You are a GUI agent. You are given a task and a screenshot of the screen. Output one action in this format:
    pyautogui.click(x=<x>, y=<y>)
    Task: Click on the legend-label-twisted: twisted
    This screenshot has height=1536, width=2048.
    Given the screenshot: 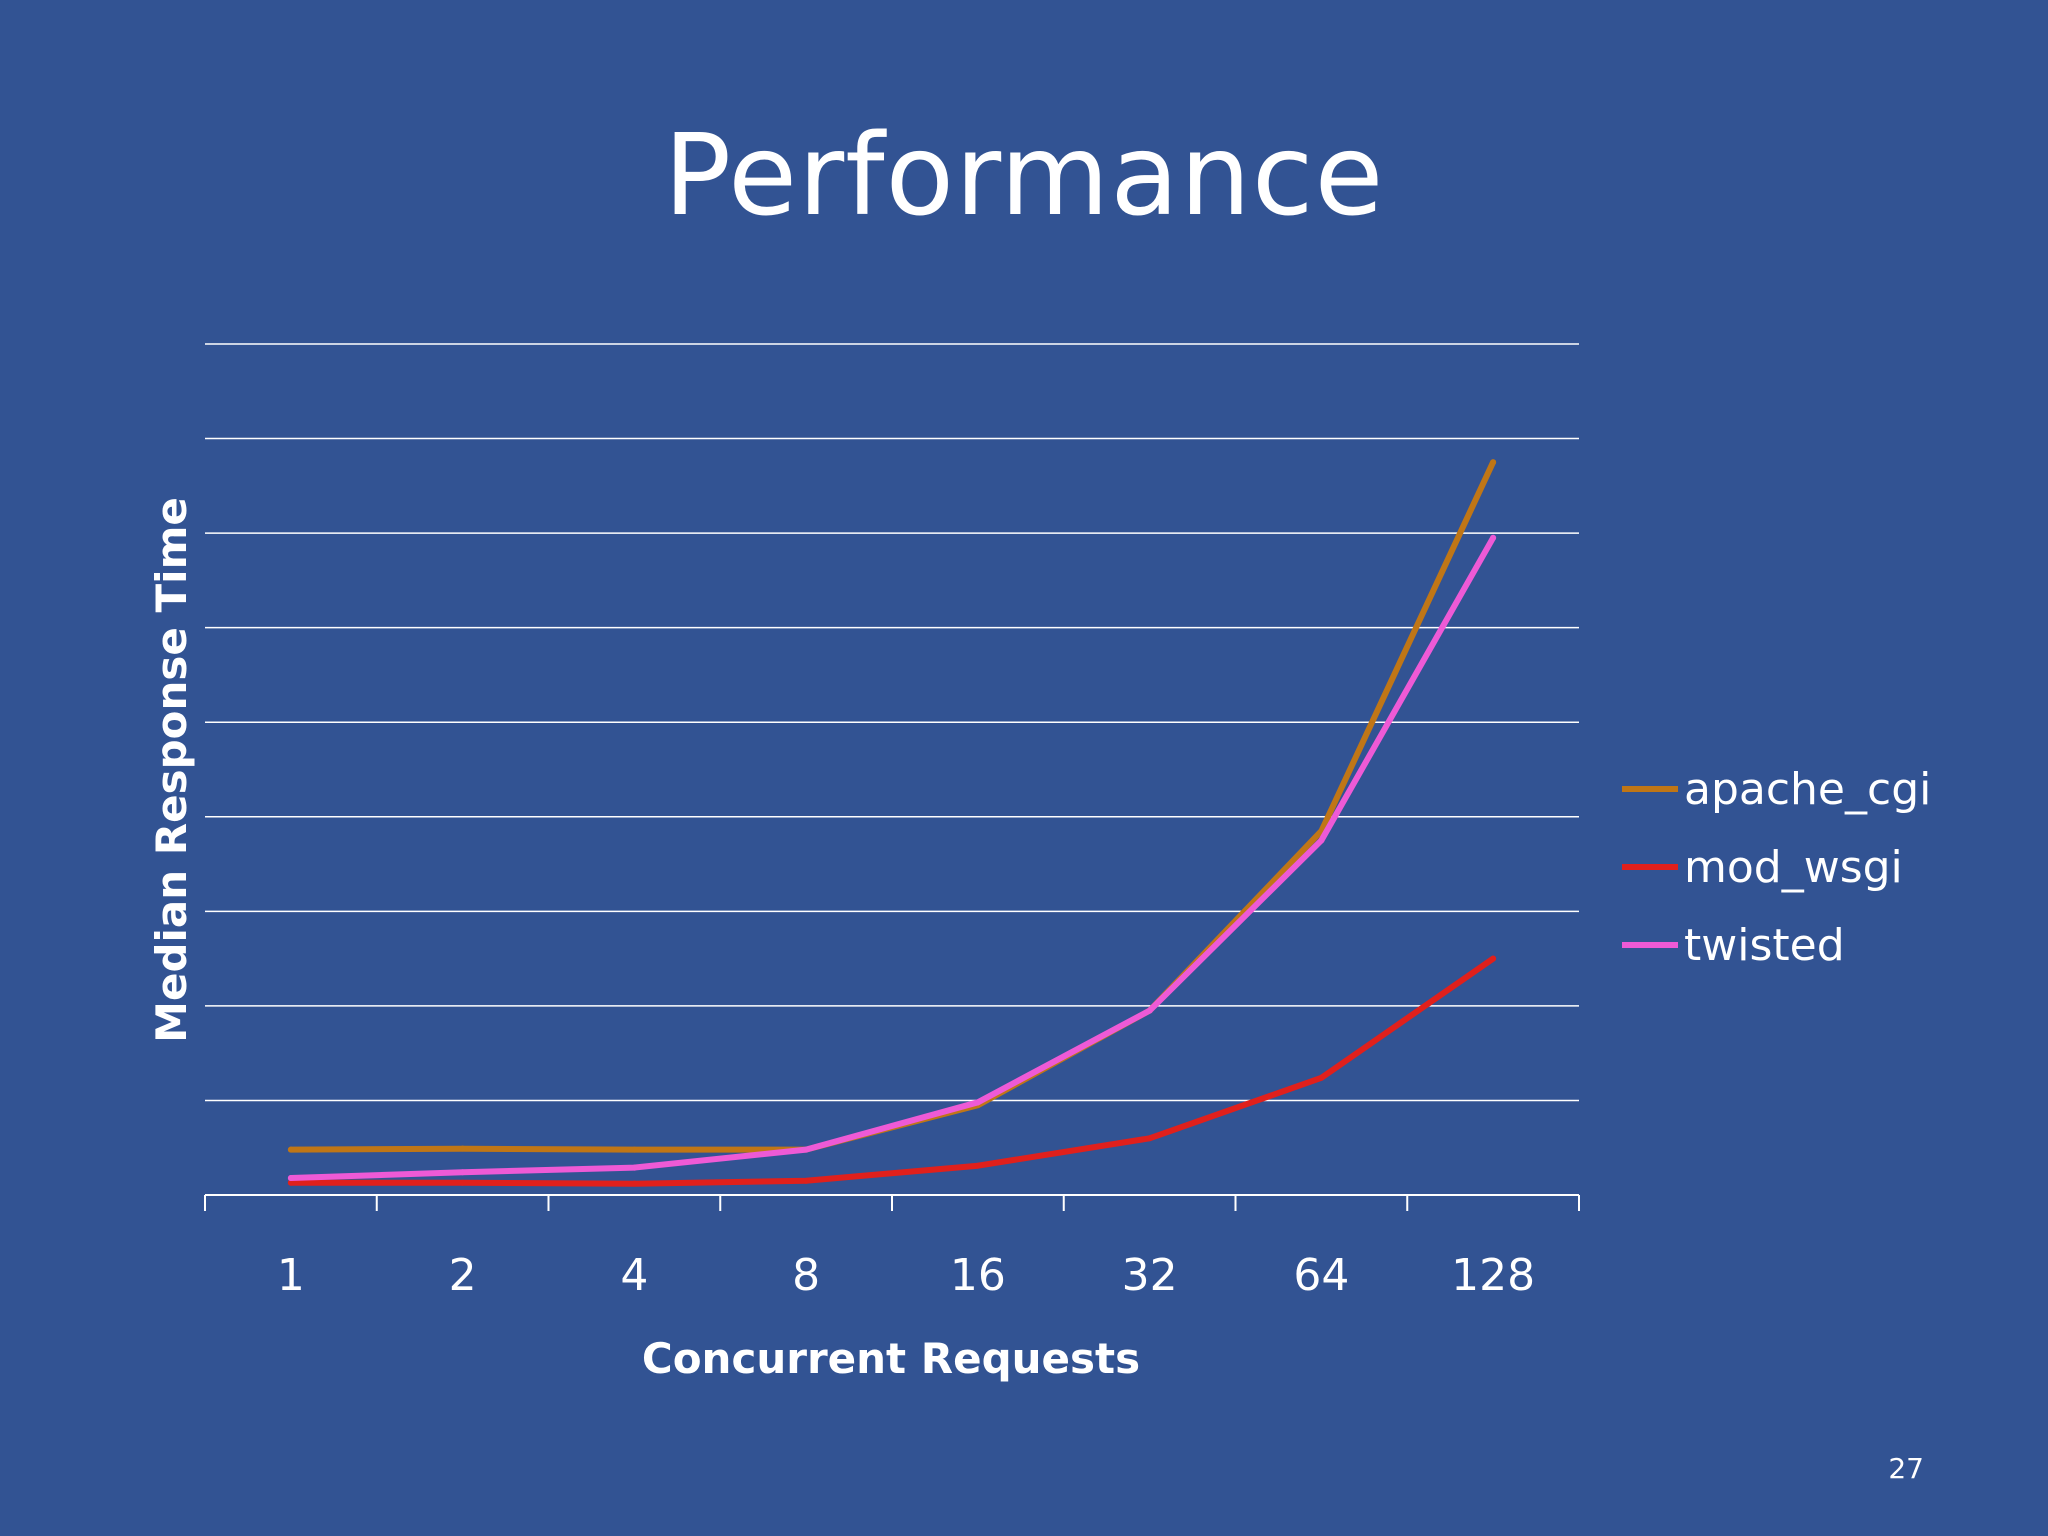 What is the action you would take?
    pyautogui.click(x=1764, y=945)
    